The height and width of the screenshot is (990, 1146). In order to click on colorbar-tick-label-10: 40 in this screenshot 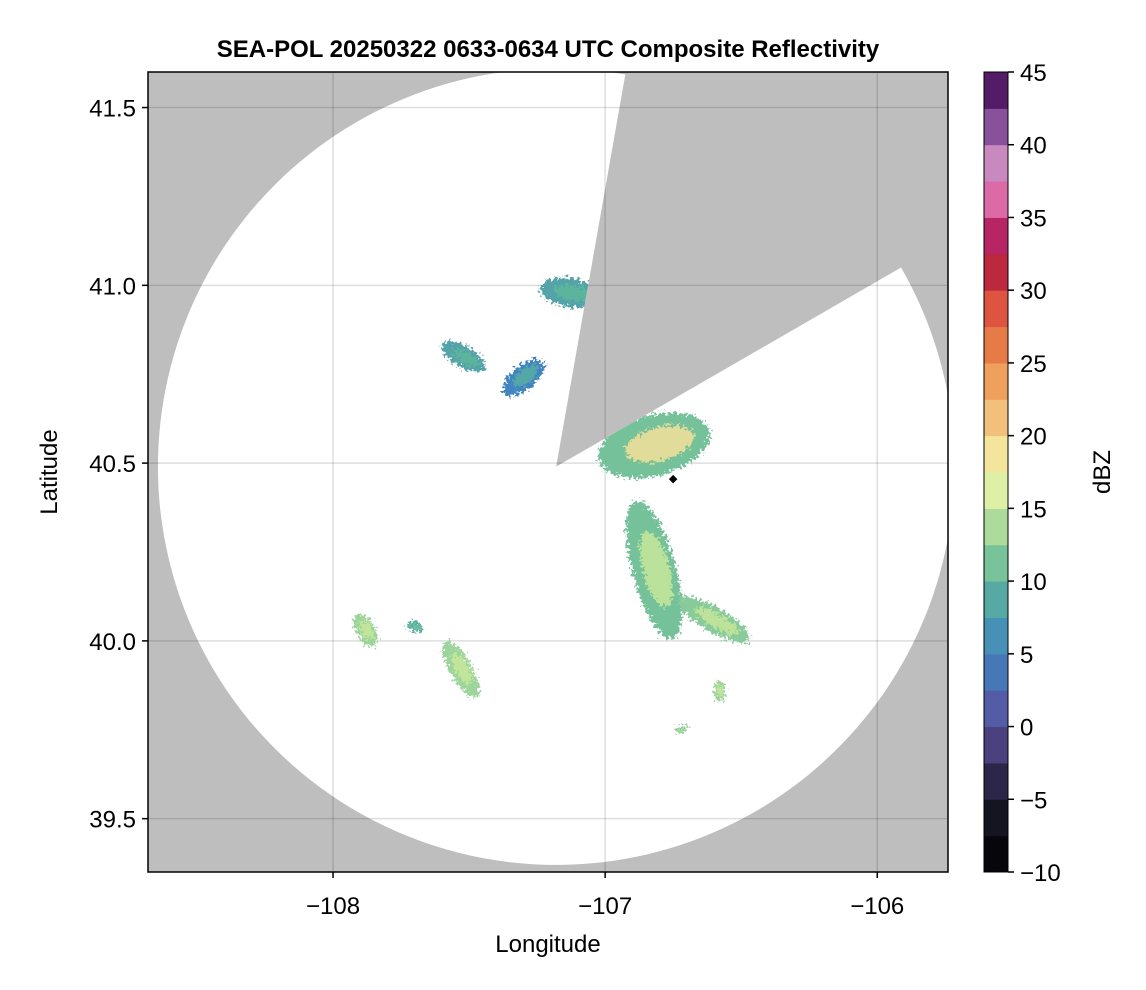, I will do `click(1033, 146)`.